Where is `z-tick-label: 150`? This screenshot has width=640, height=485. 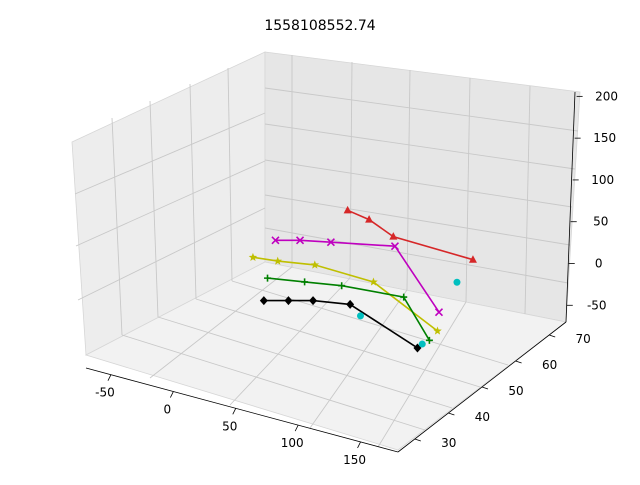
z-tick-label: 150 is located at coordinates (604, 138).